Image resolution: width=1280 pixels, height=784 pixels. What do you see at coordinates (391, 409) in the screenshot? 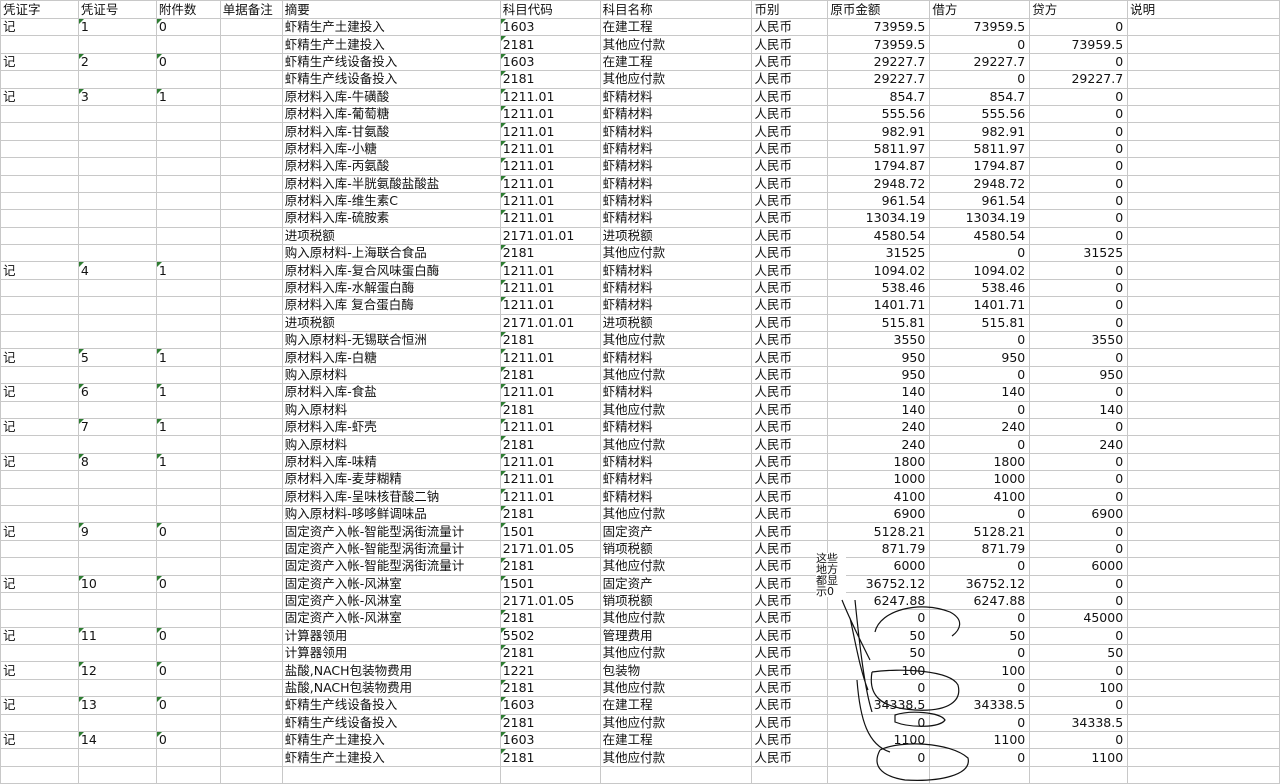
I see `cell-summary: 购入原材料` at bounding box center [391, 409].